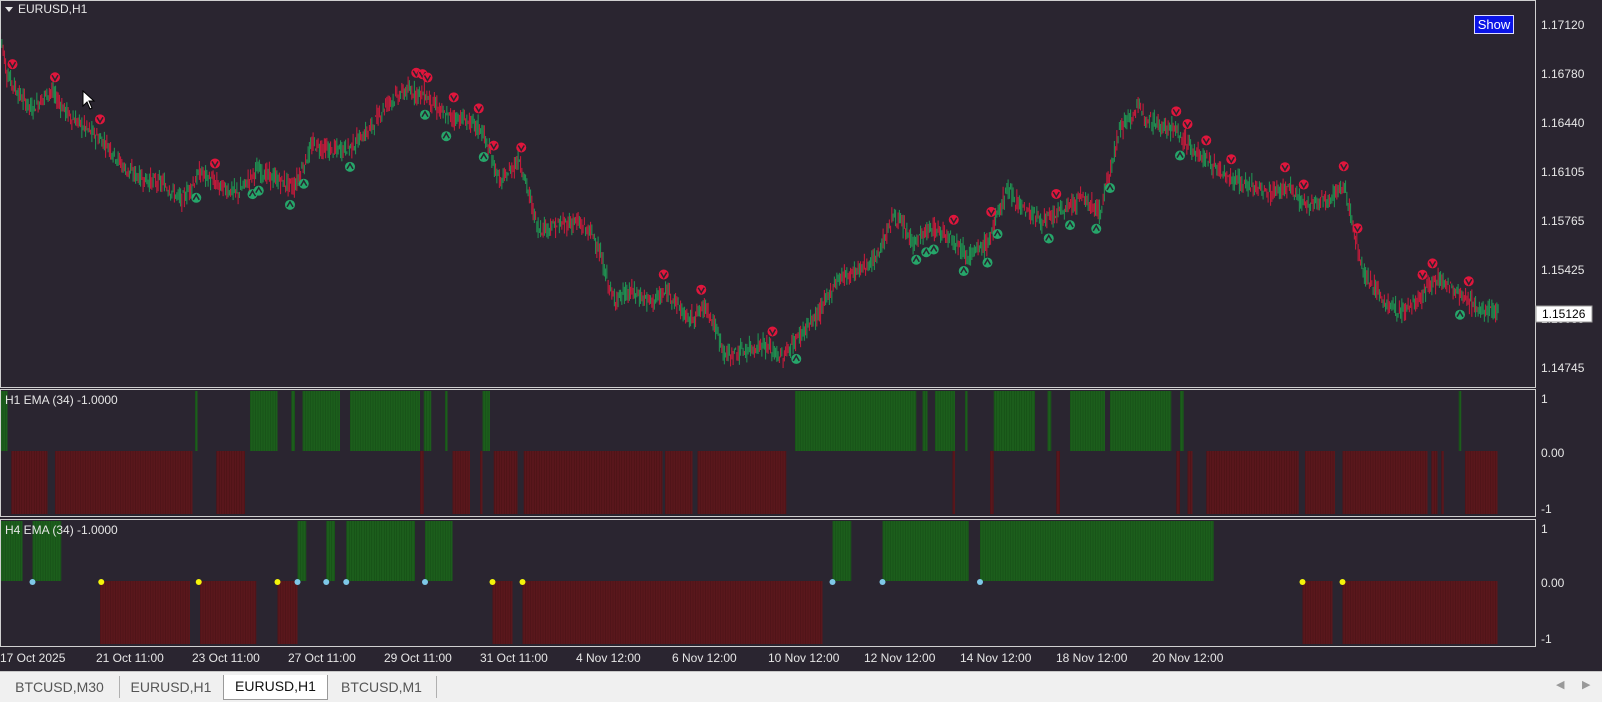 The image size is (1602, 702). I want to click on time-tick: 14 Nov 12:00, so click(996, 658).